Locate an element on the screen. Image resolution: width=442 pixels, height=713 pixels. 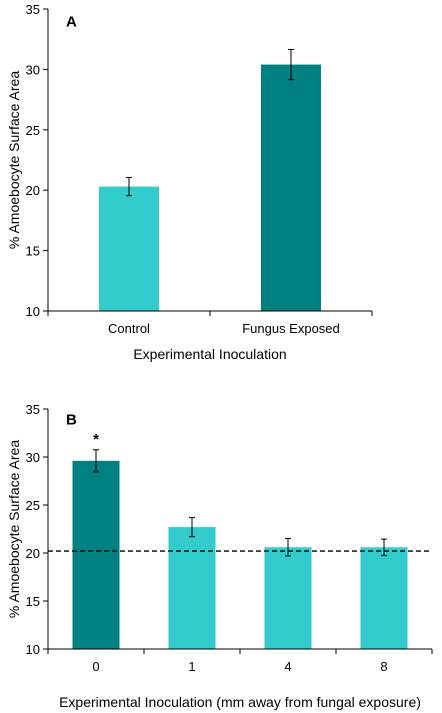
y-axis-title-b: % Amoebocyte Surface Area is located at coordinates (14, 529).